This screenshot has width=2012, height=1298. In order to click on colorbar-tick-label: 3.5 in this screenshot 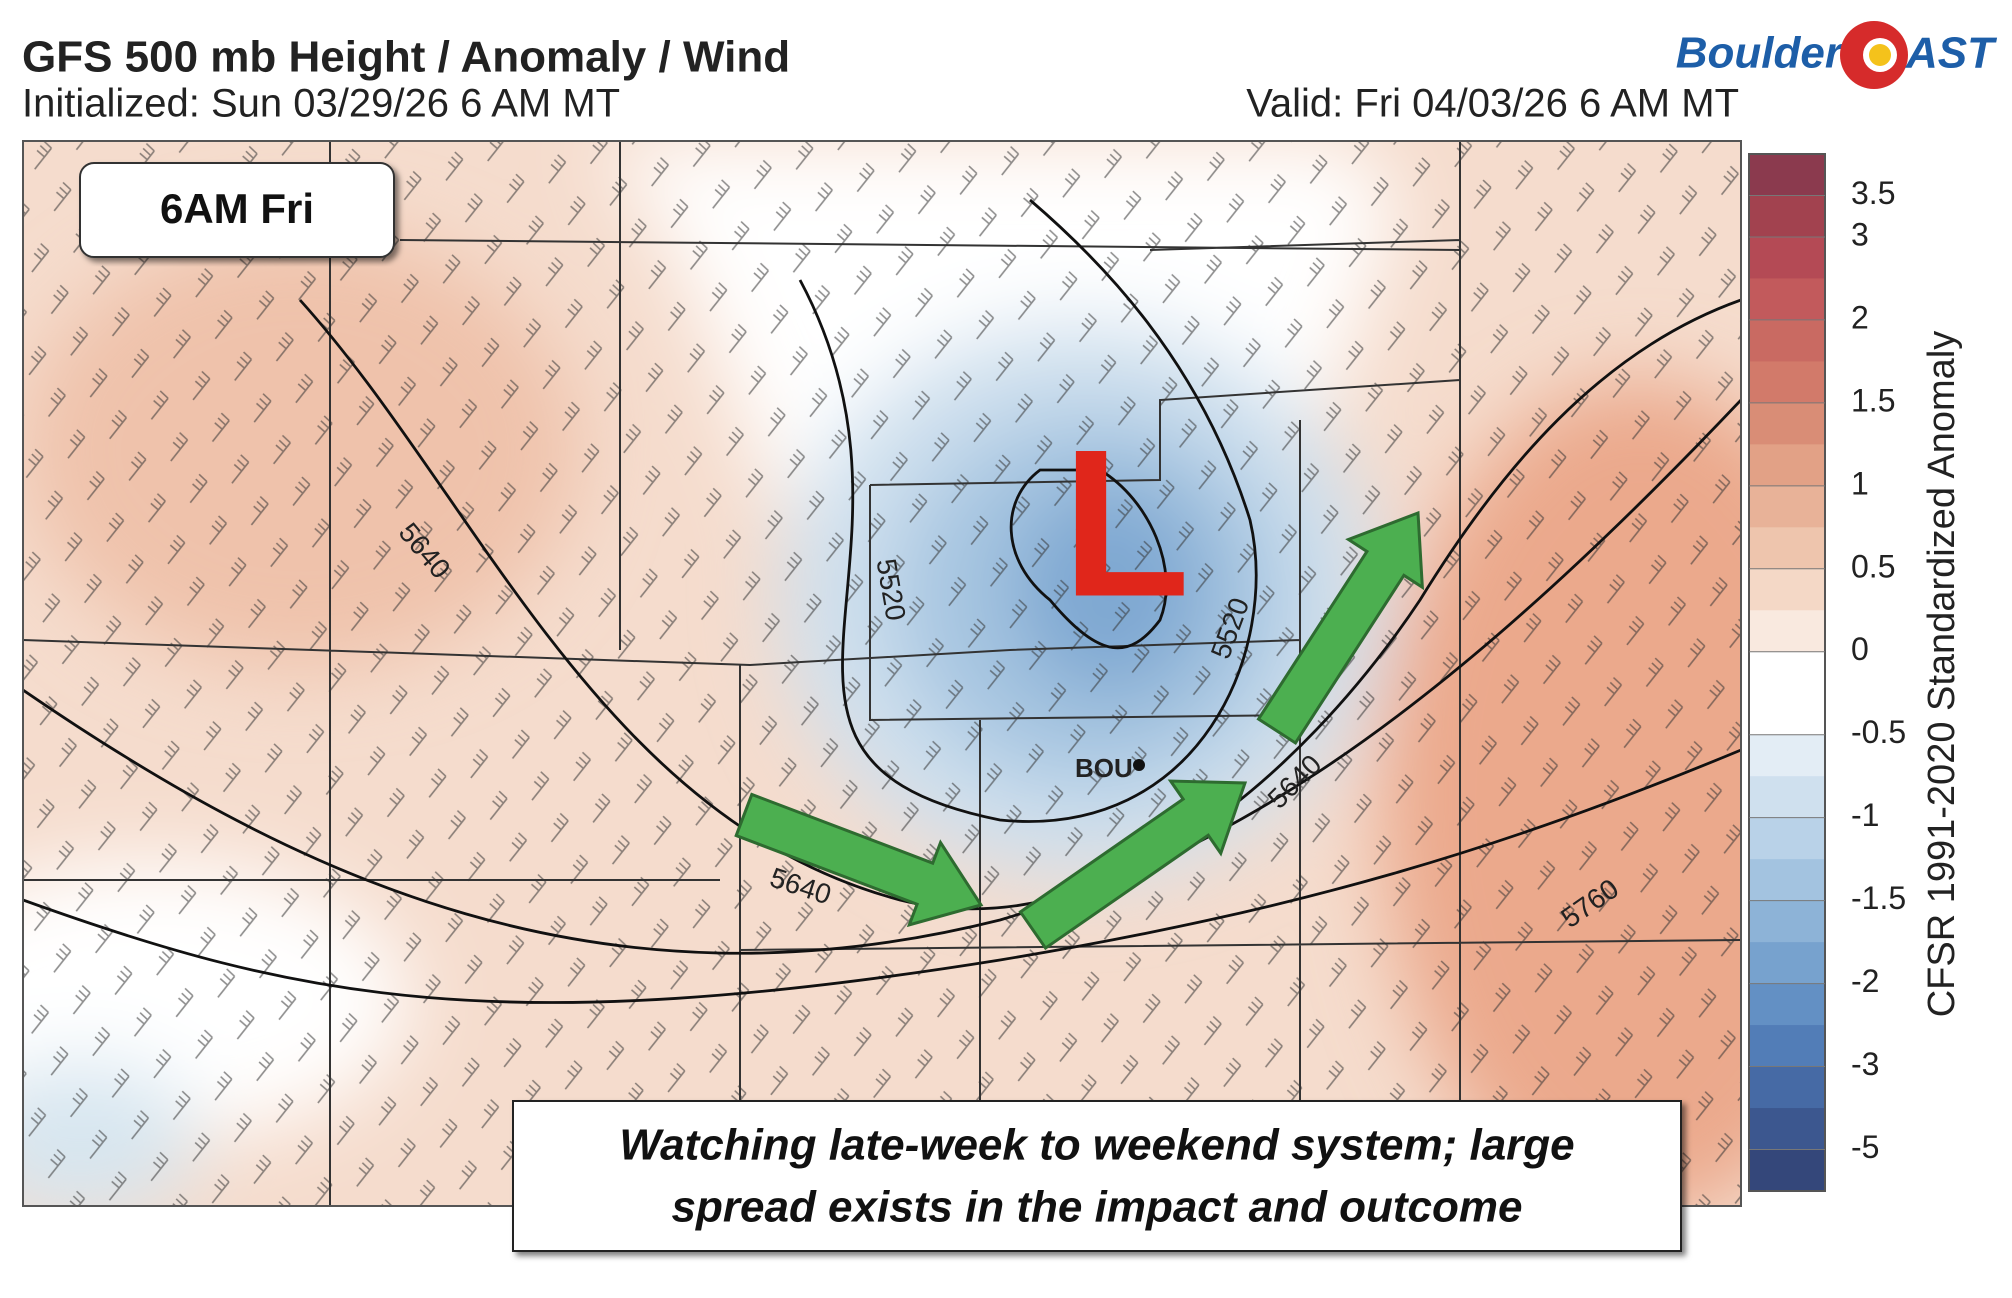, I will do `click(1873, 193)`.